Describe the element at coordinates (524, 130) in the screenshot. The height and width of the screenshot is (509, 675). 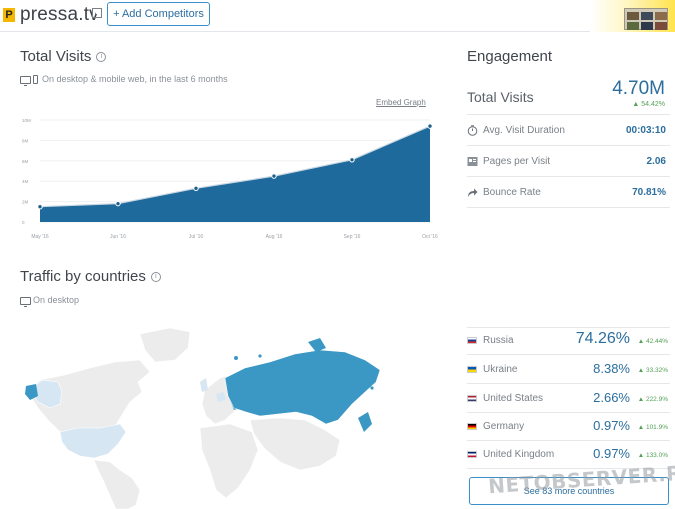
I see `avg-visit-duration-label: Avg. Visit Duration` at that location.